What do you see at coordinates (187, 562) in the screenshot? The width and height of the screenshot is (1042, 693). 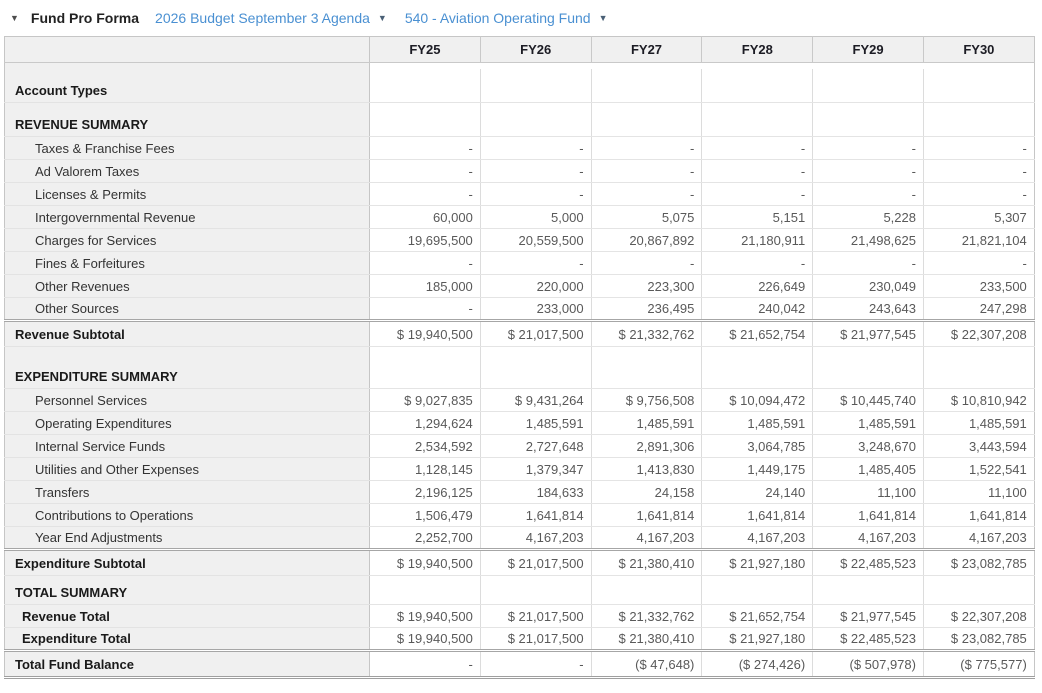 I see `row-label: Expenditure Subtotal` at bounding box center [187, 562].